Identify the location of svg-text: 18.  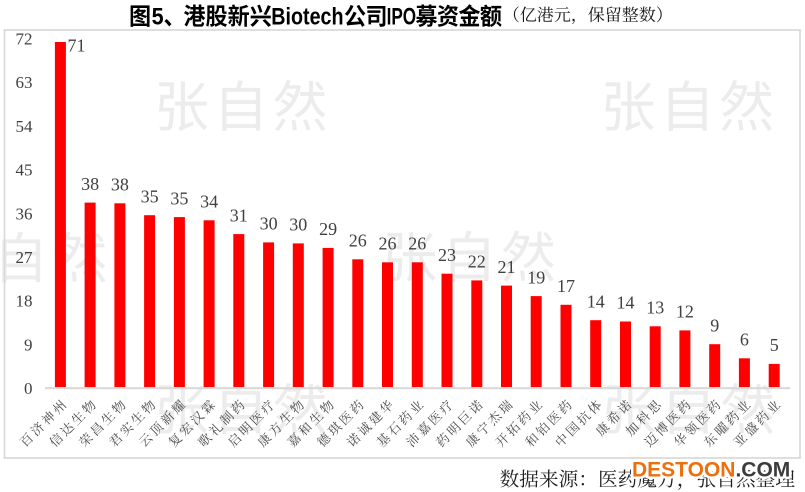
(24, 301).